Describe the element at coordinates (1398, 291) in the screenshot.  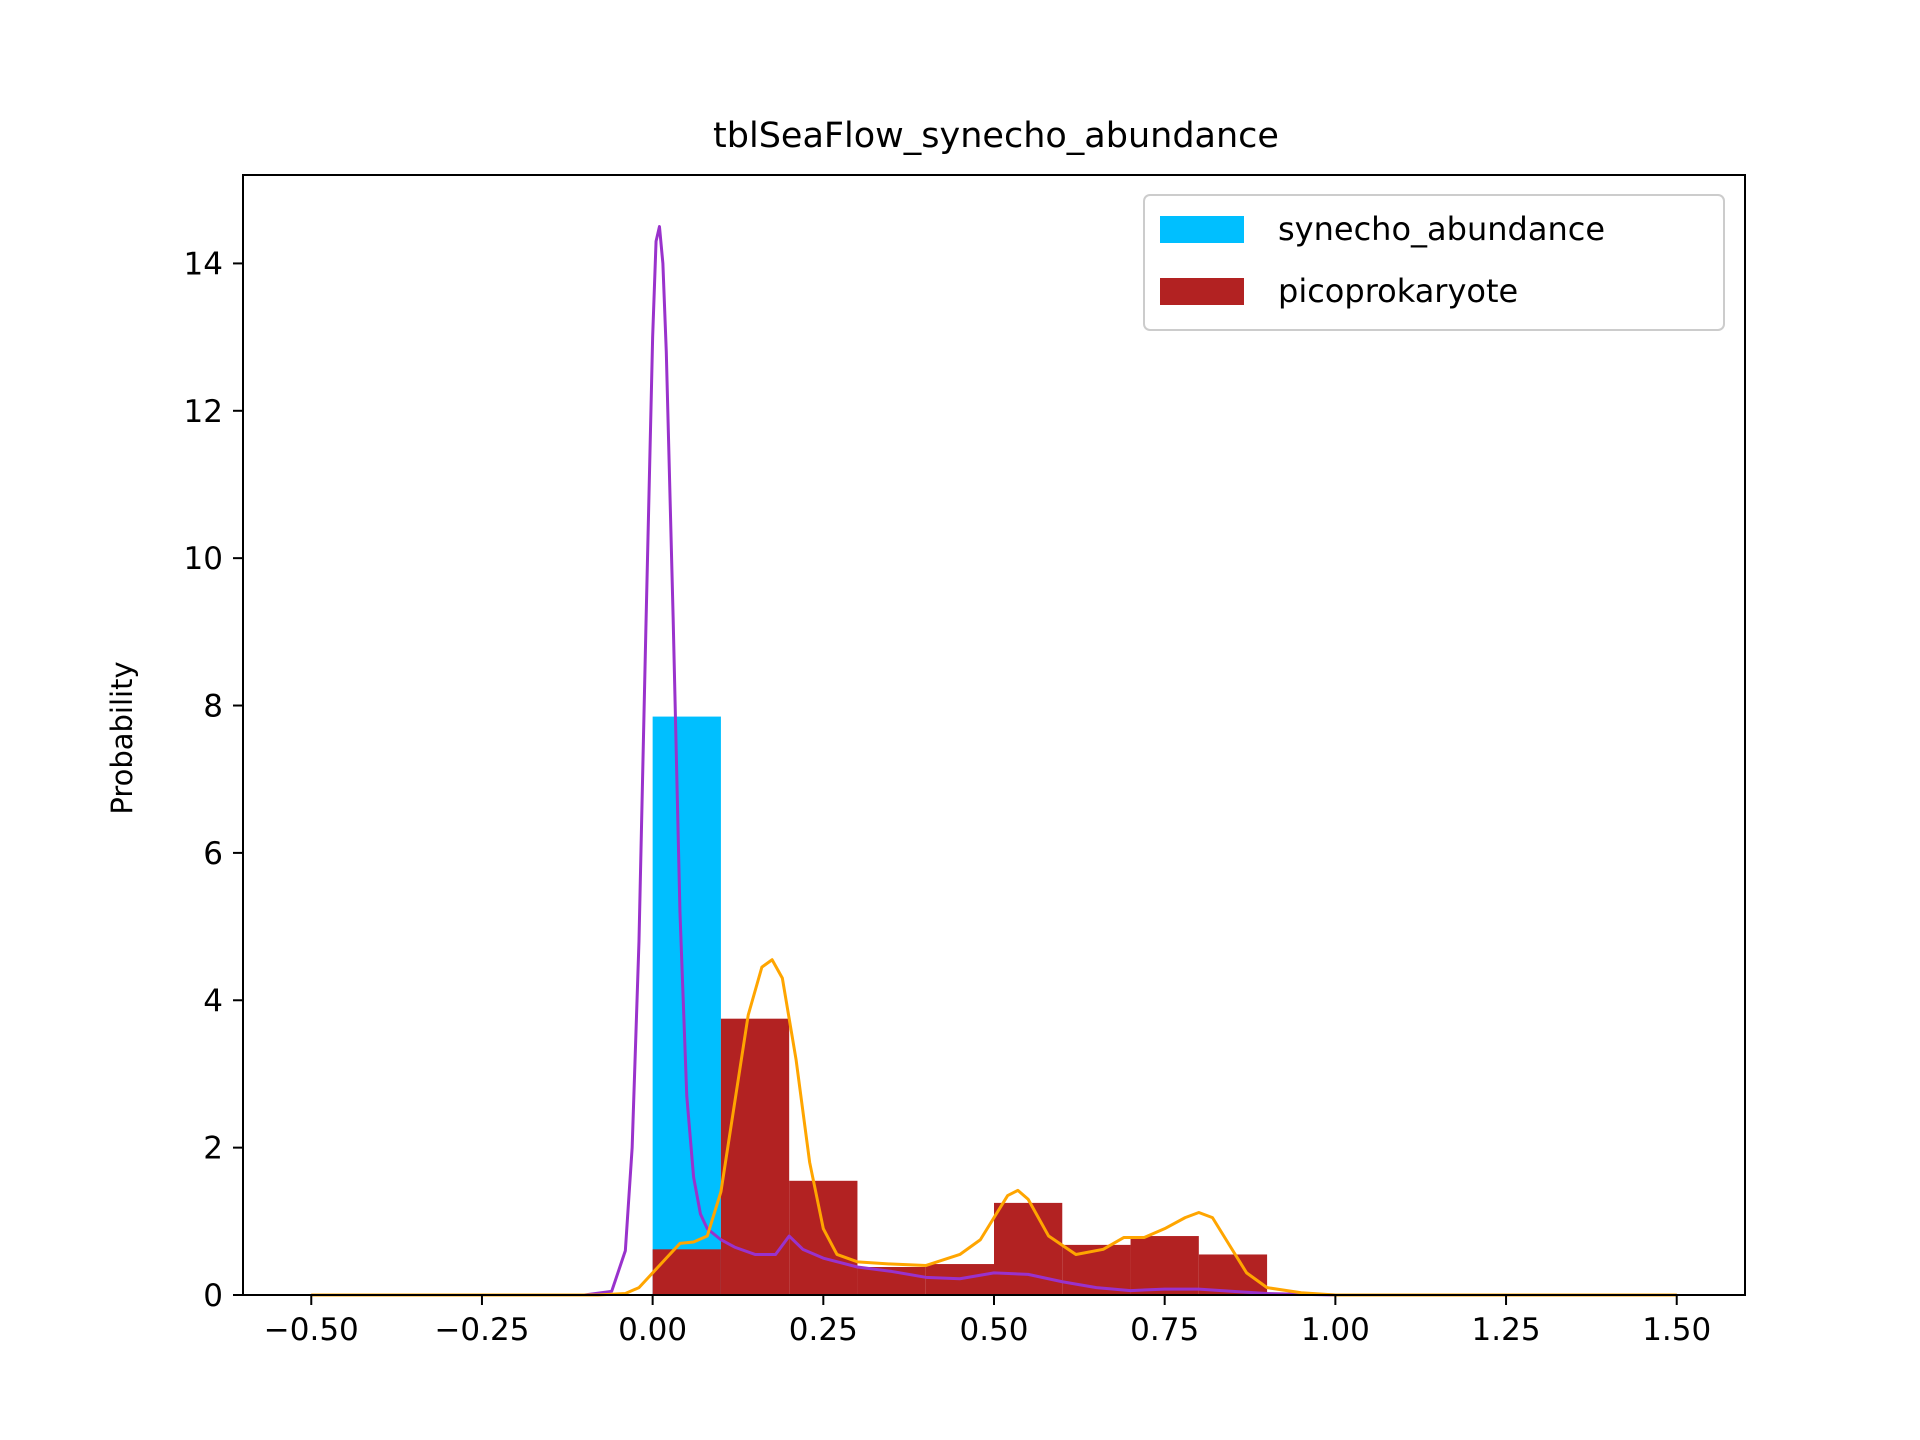
I see `legend-label-picoprokaryote: picoprokaryote` at that location.